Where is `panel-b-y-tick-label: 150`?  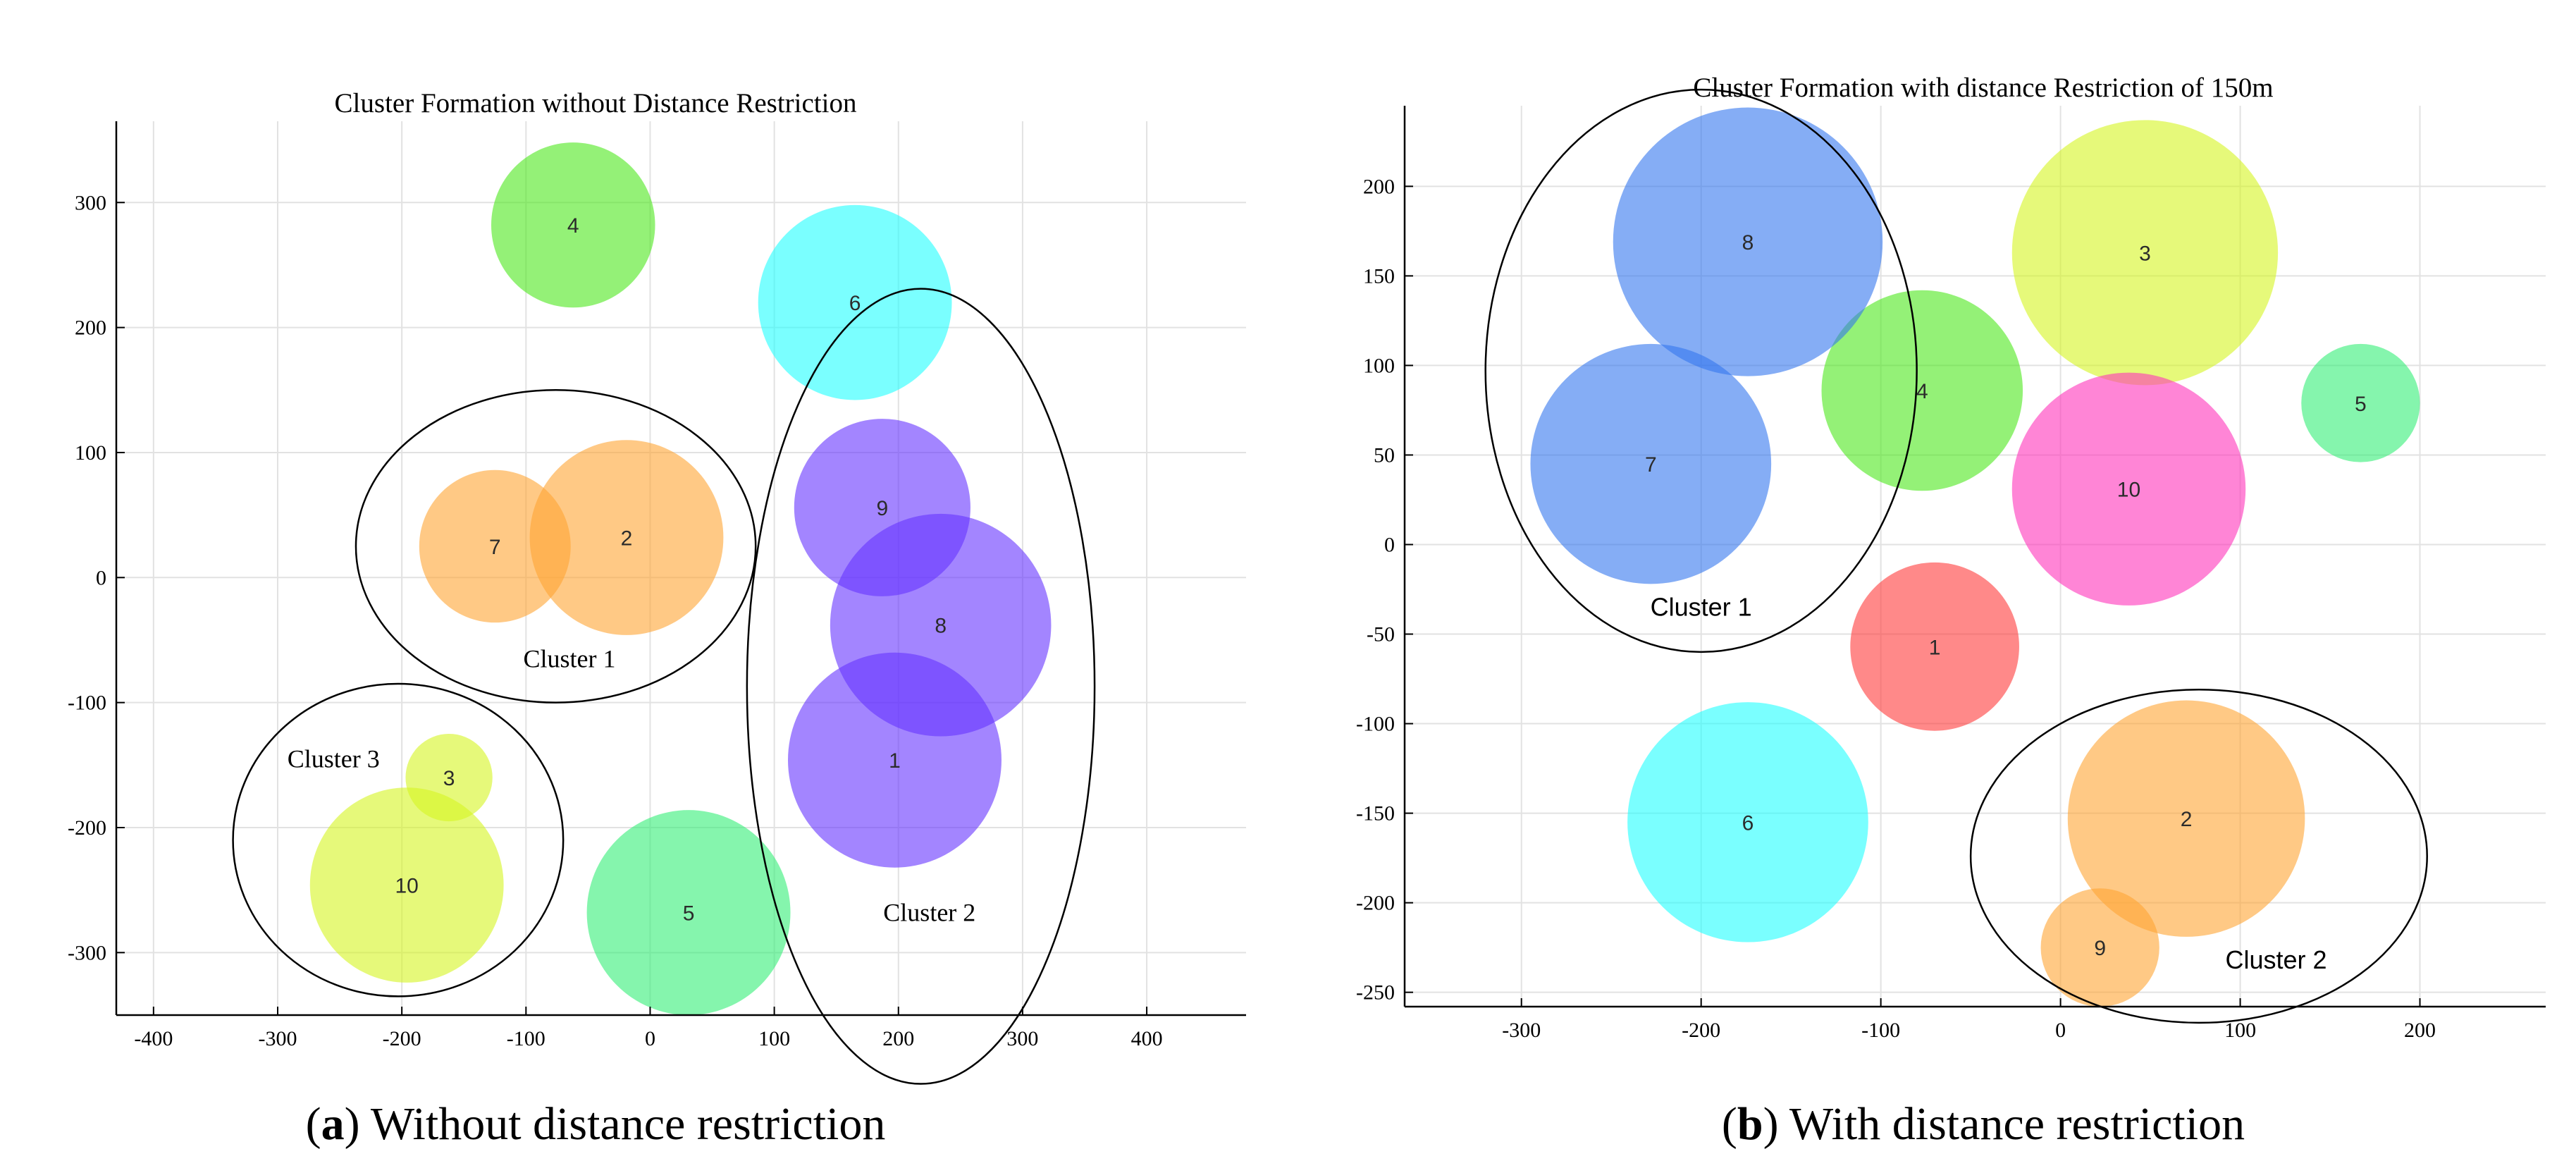 panel-b-y-tick-label: 150 is located at coordinates (1379, 276).